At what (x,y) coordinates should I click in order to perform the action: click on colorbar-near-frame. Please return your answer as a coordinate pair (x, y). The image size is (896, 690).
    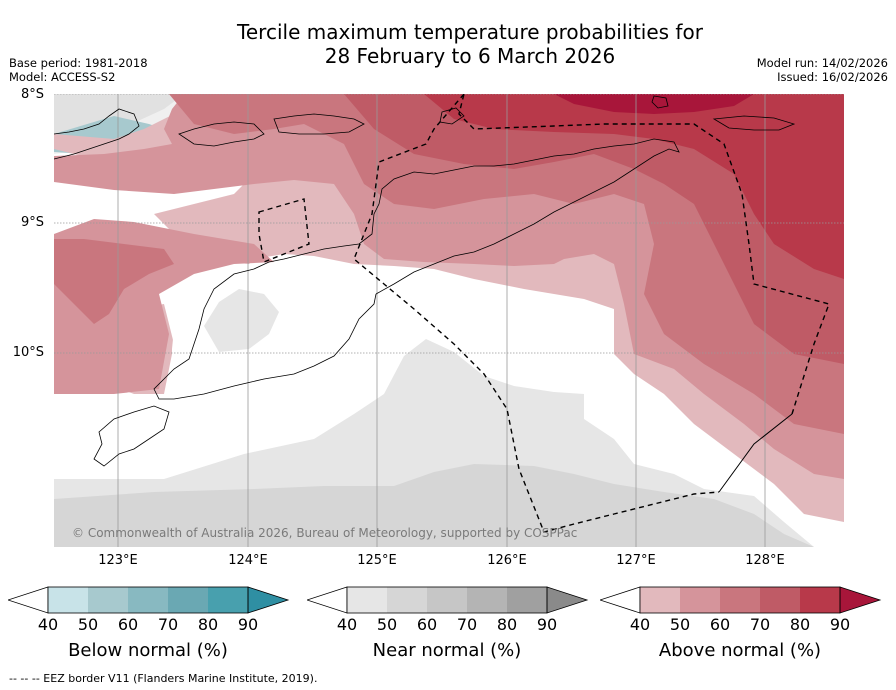
    Looking at the image, I should click on (447, 600).